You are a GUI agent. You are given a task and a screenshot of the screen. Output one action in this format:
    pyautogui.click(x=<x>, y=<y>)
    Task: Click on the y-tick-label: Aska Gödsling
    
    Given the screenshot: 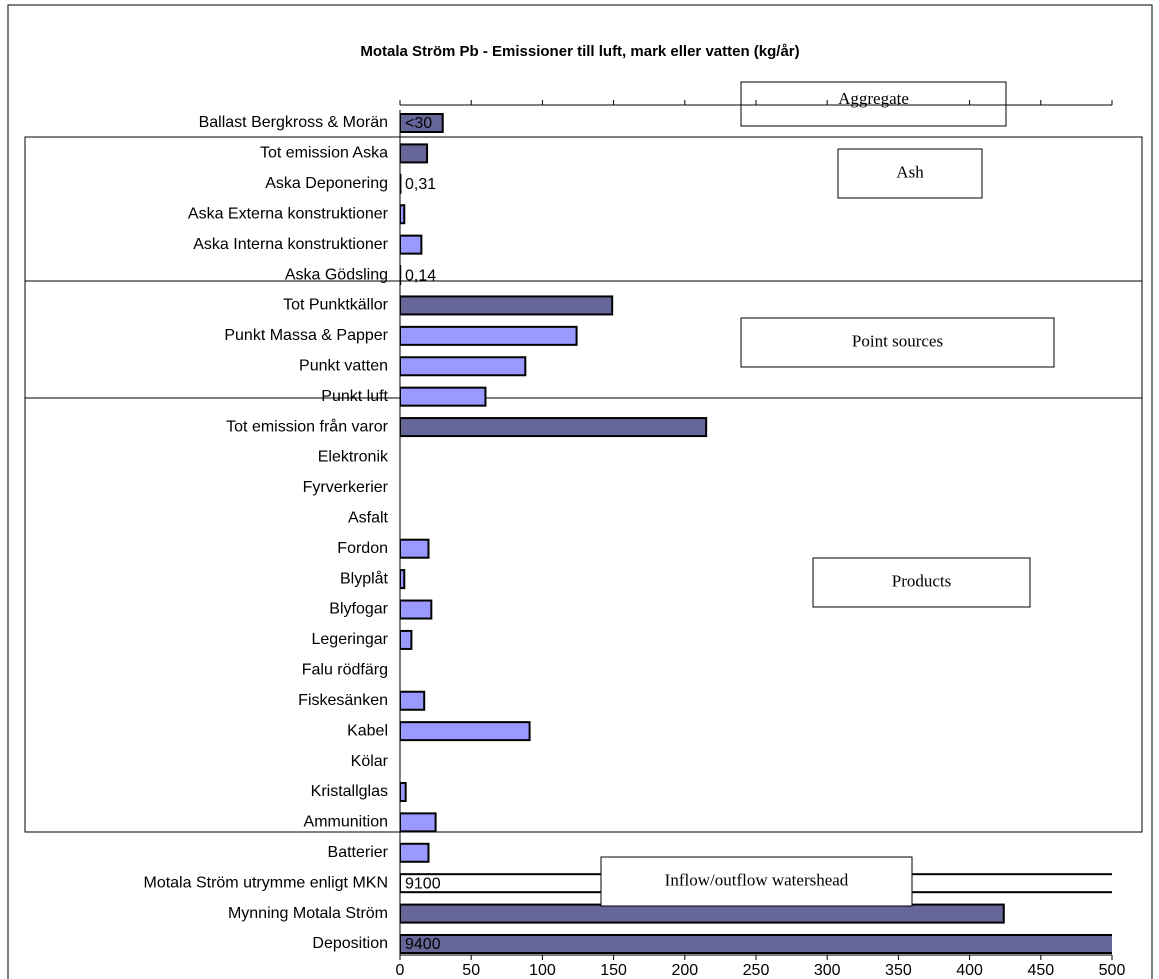 What is the action you would take?
    pyautogui.click(x=336, y=274)
    